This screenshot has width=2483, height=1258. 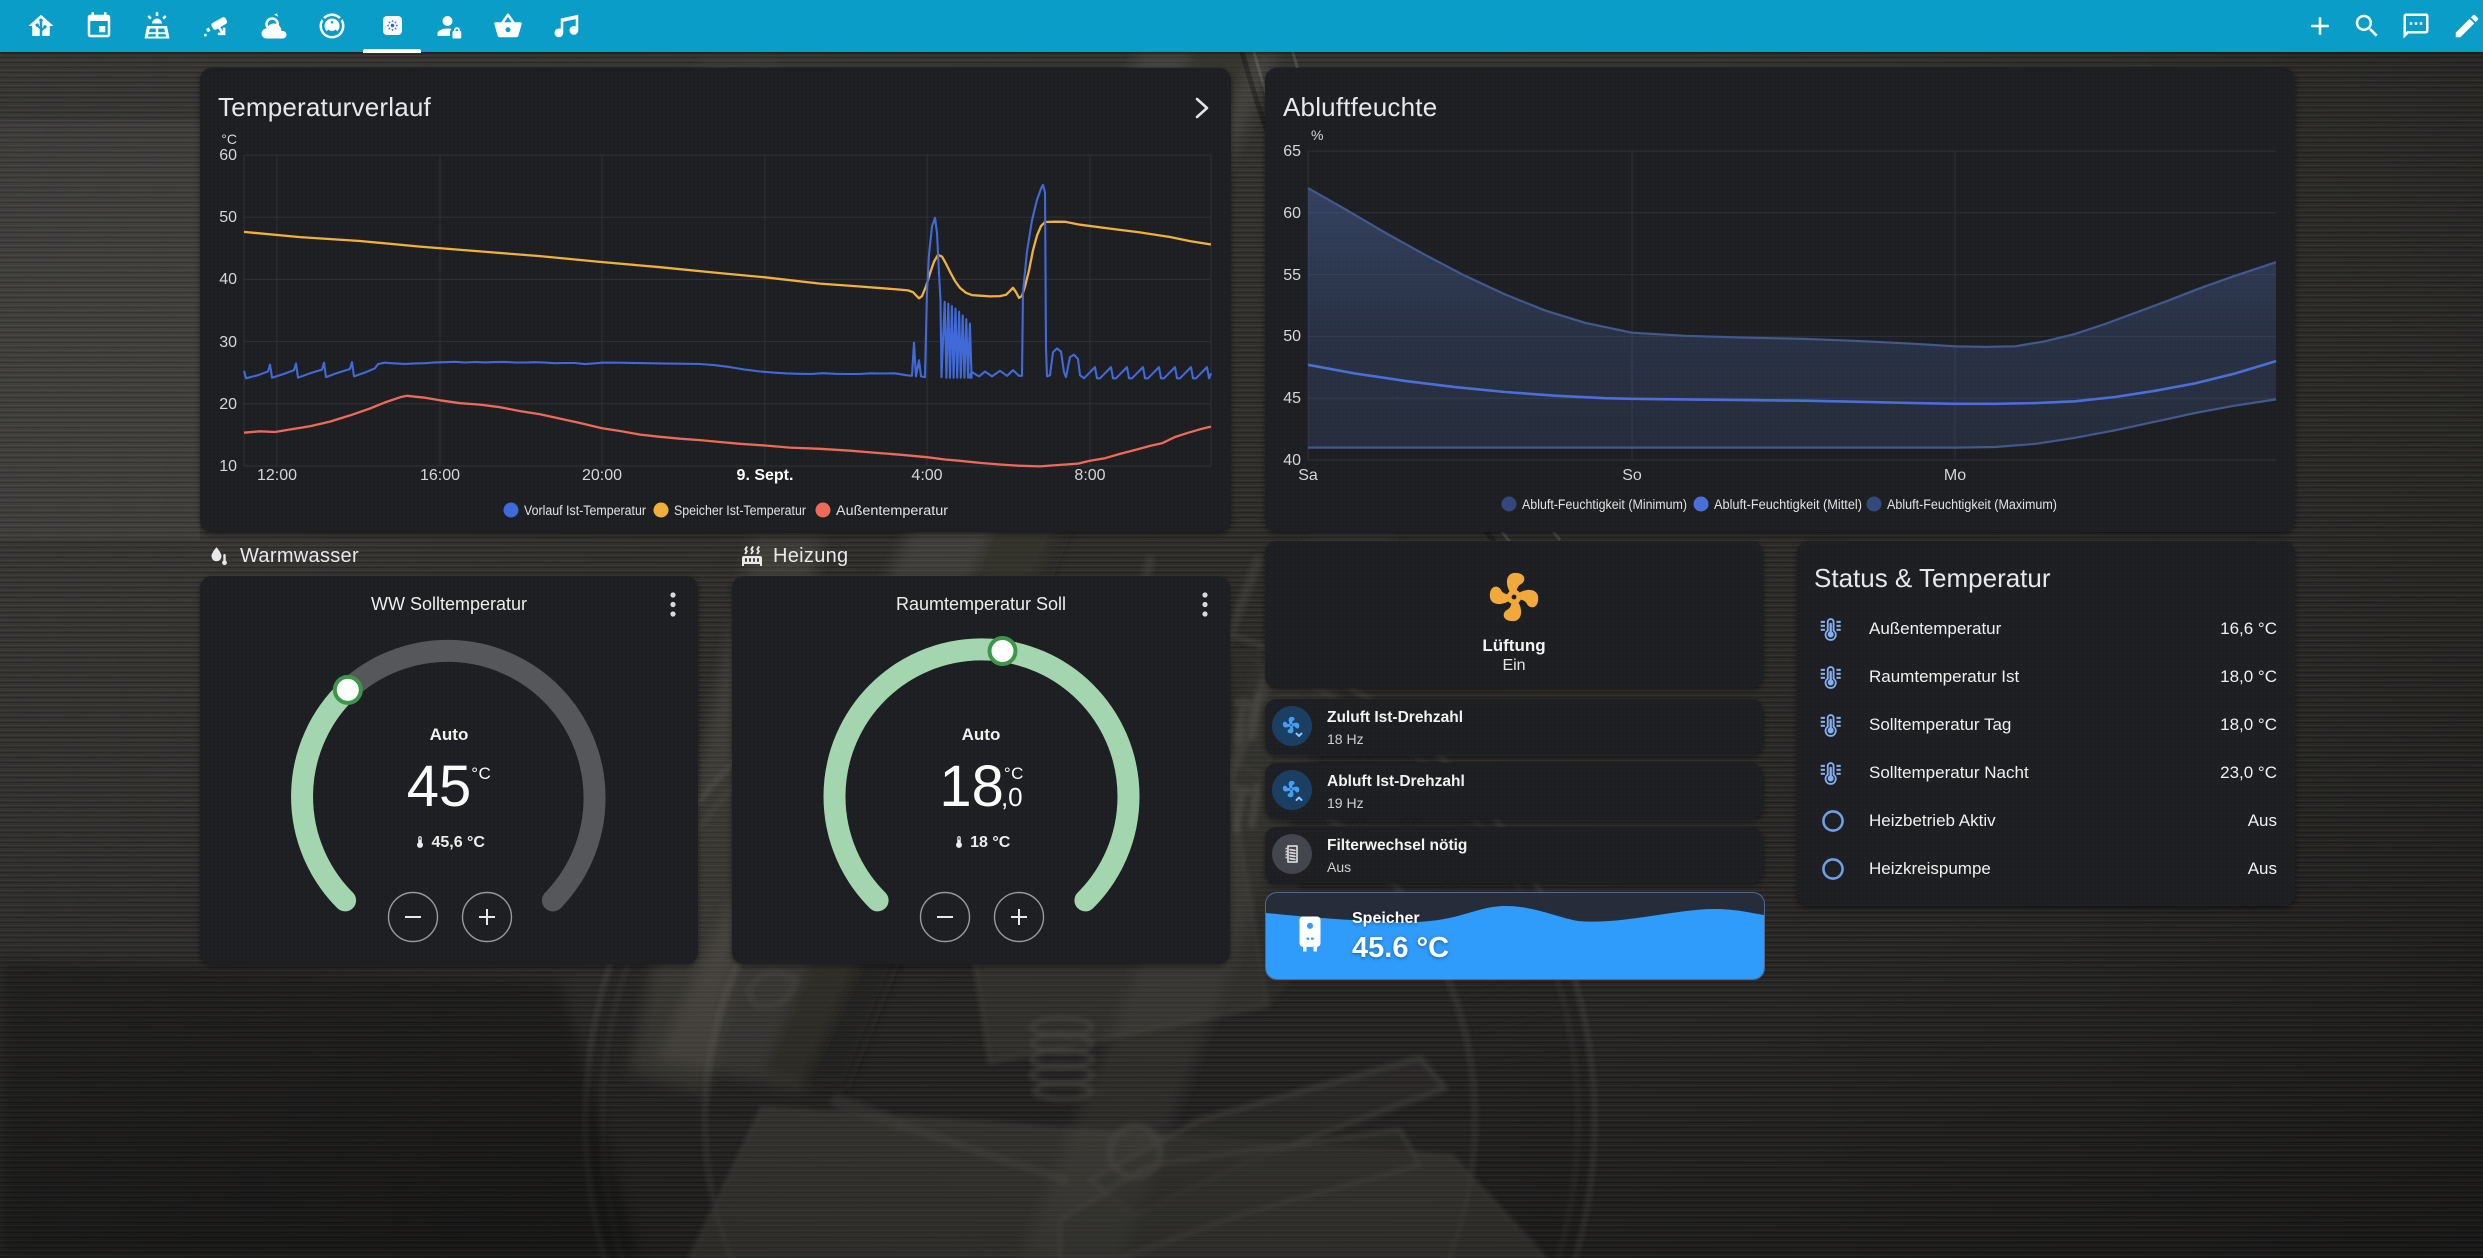 What do you see at coordinates (740, 510) in the screenshot?
I see `svg-text: Speicher Ist-Temperatur` at bounding box center [740, 510].